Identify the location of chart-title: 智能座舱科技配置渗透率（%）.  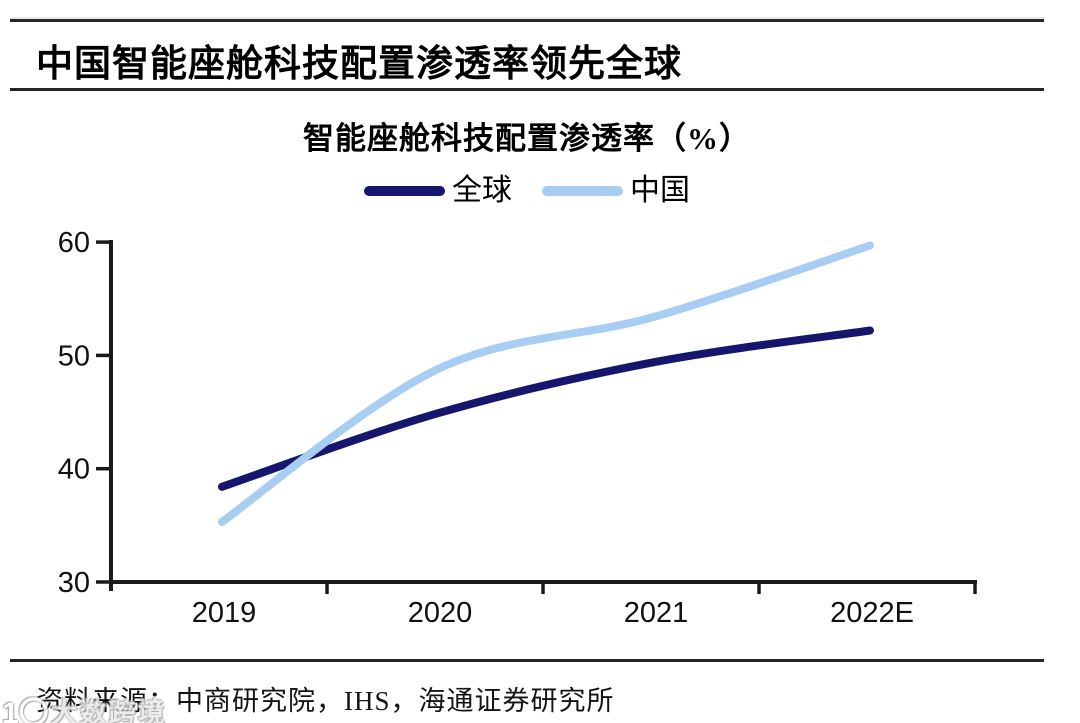
(527, 138).